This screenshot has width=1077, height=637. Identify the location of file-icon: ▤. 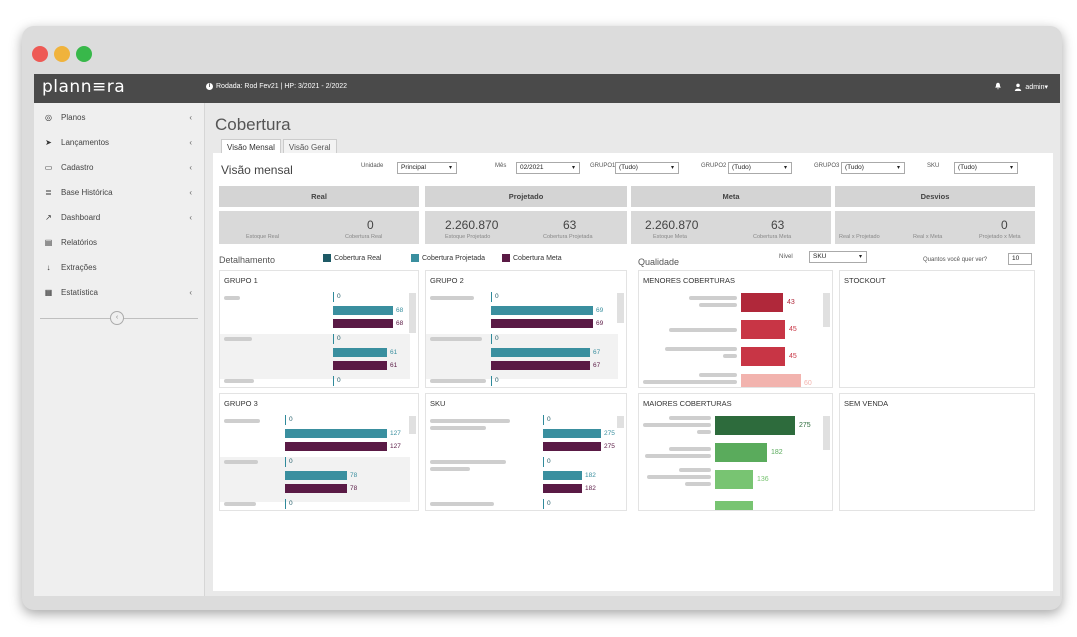
(48, 242).